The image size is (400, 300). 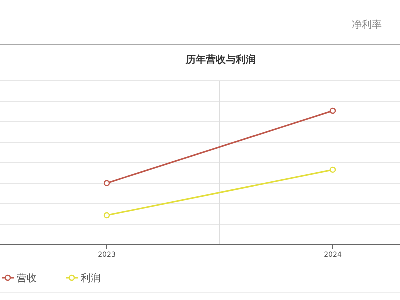 What do you see at coordinates (27, 278) in the screenshot?
I see `legend-label: 营收` at bounding box center [27, 278].